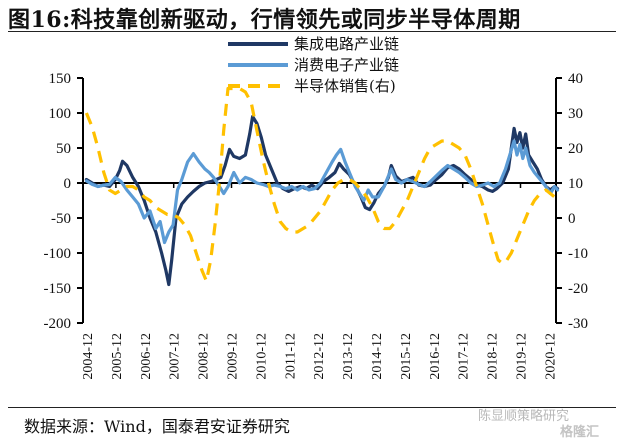 This screenshot has width=620, height=441. What do you see at coordinates (377, 356) in the screenshot?
I see `x-tick-label: 2014-12` at bounding box center [377, 356].